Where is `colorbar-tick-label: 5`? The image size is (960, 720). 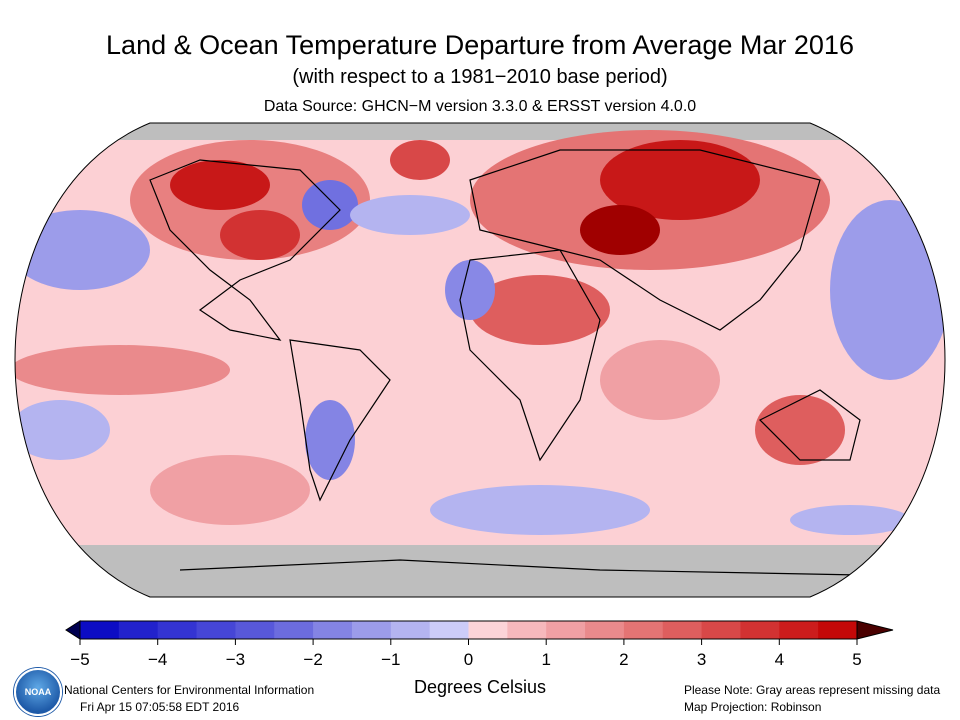 colorbar-tick-label: 5 is located at coordinates (857, 659).